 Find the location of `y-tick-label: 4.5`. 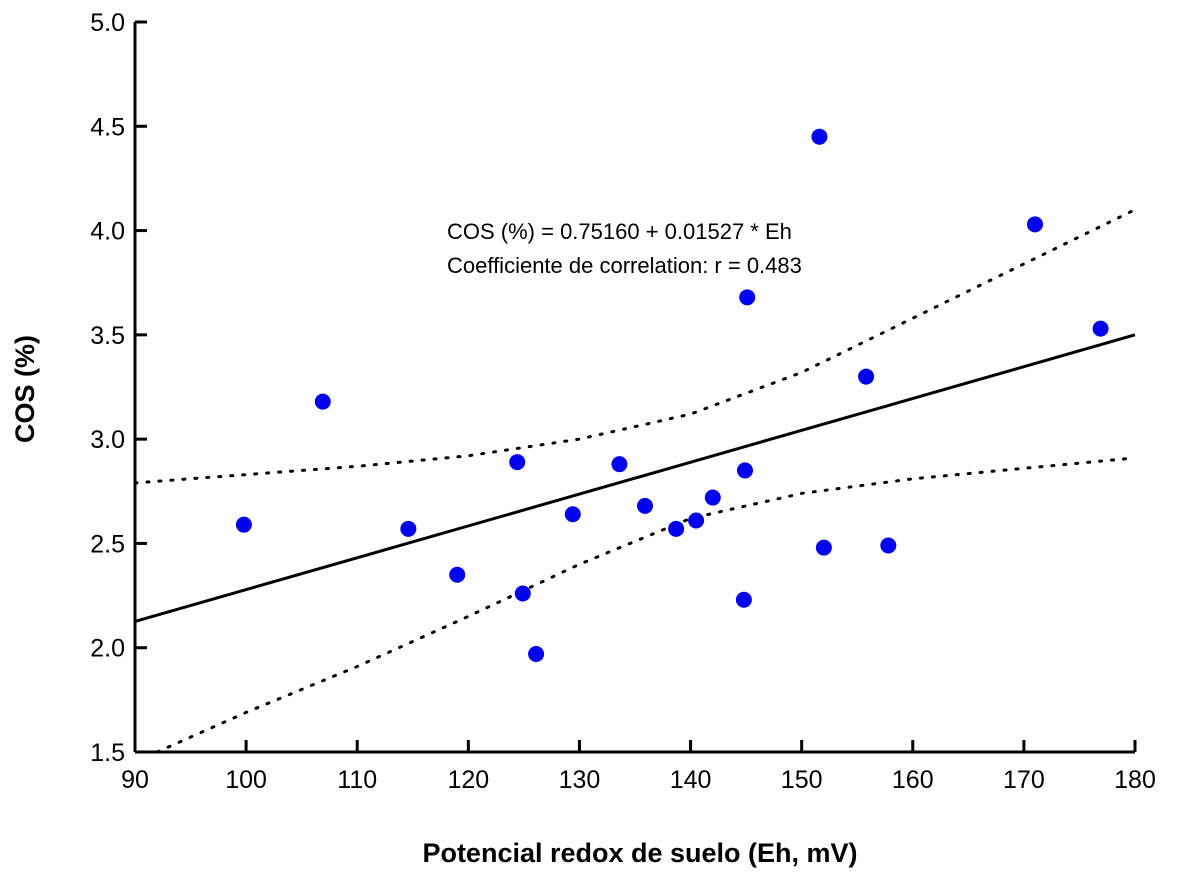

y-tick-label: 4.5 is located at coordinates (107, 127).